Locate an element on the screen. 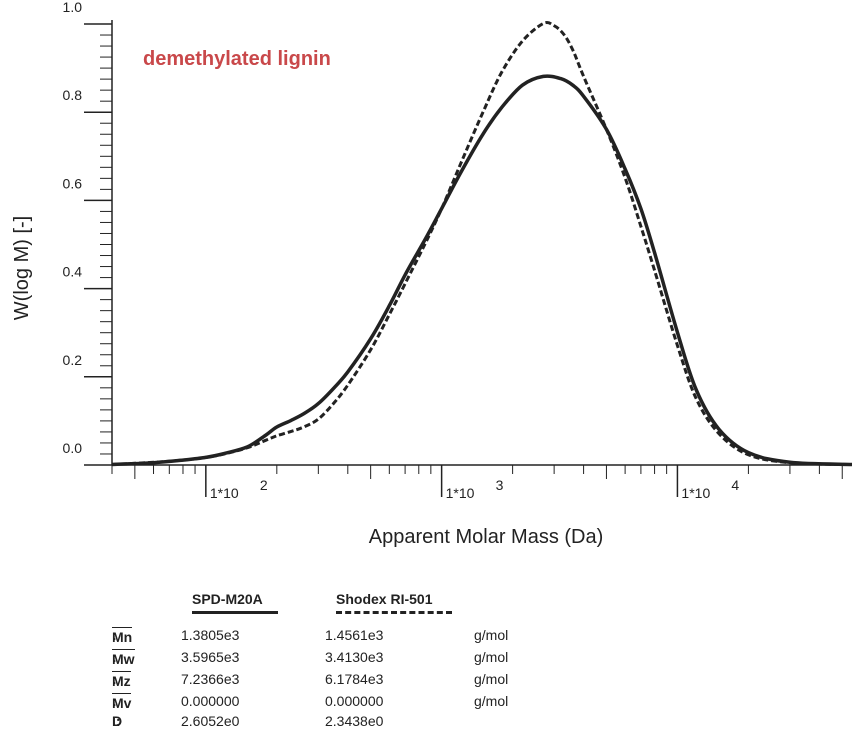  stat-value-spd: 7.2366e3 is located at coordinates (210, 679).